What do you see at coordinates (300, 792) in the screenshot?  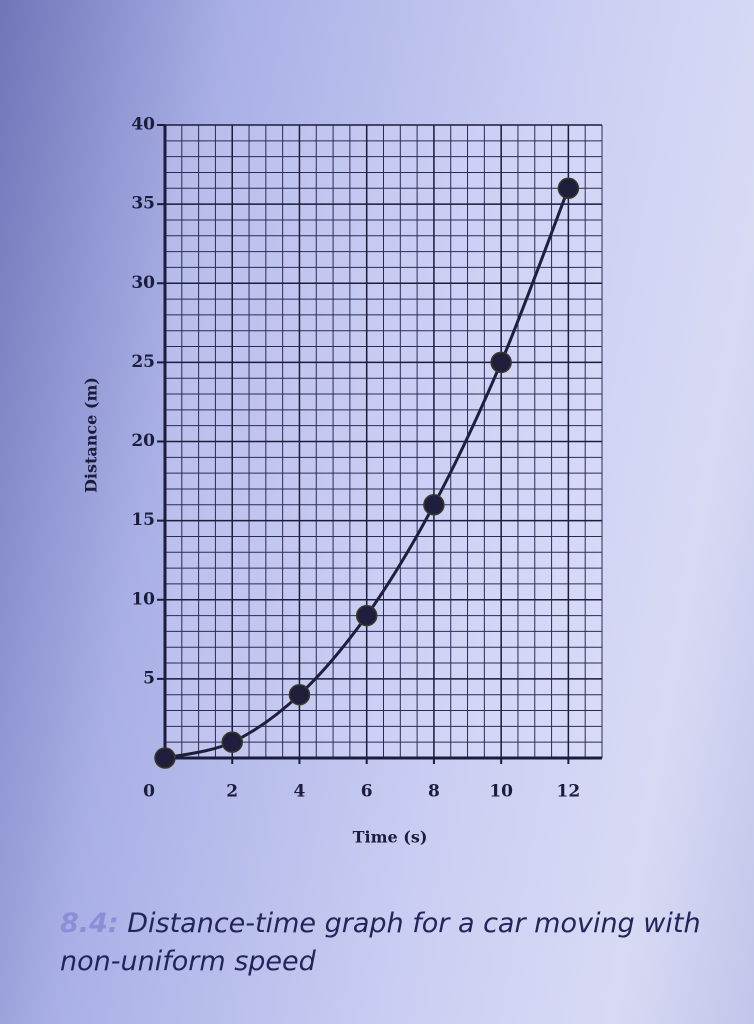 I see `x-tick-label: 4` at bounding box center [300, 792].